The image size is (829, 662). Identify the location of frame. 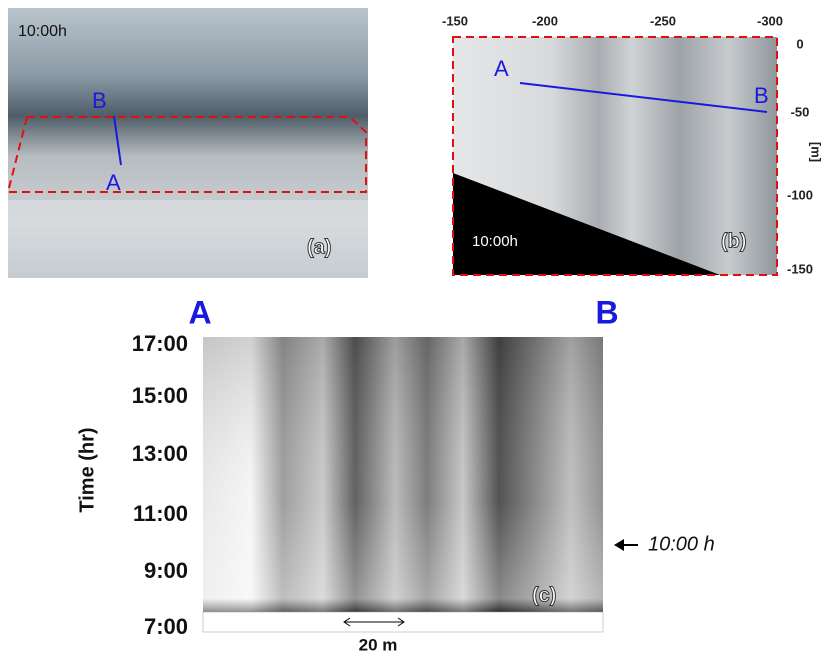
(615, 156).